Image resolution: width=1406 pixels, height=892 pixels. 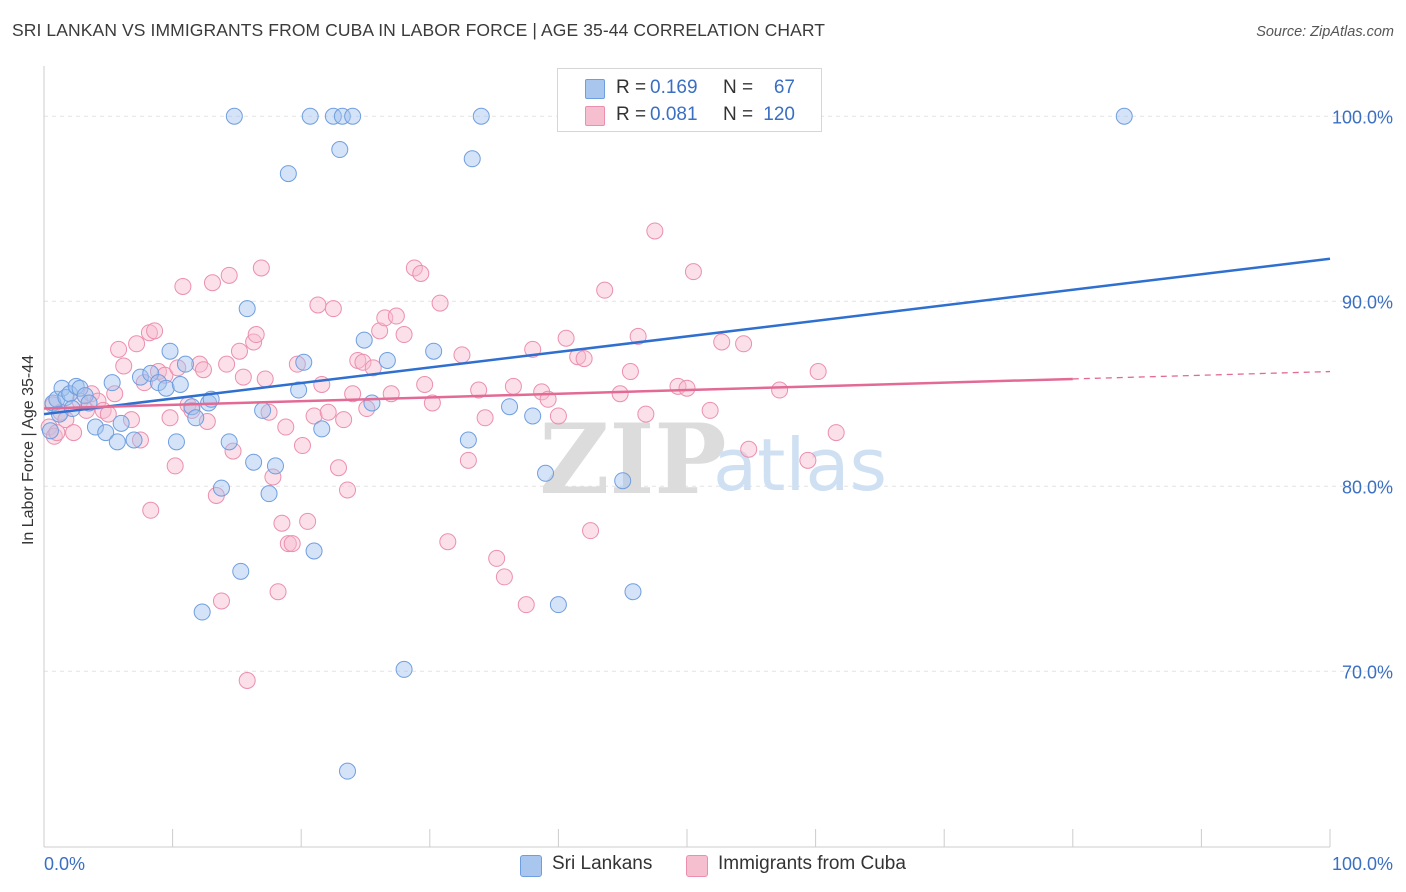 I want to click on correlation-legend: R = 0.169 N = 67 R = 0.081 N = 120, so click(x=689, y=100).